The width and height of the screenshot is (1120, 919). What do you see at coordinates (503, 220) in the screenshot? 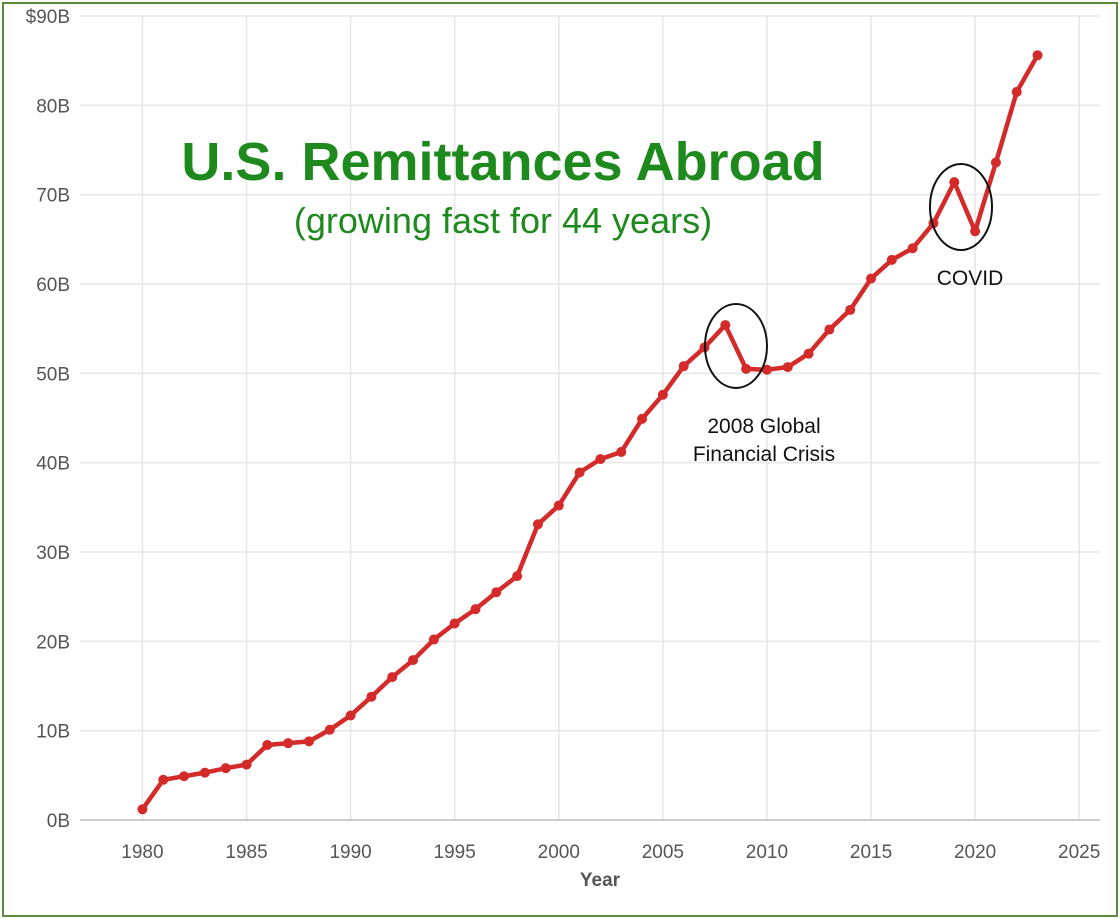
I see `chart-subtitle: (growing fast for 44 years)` at bounding box center [503, 220].